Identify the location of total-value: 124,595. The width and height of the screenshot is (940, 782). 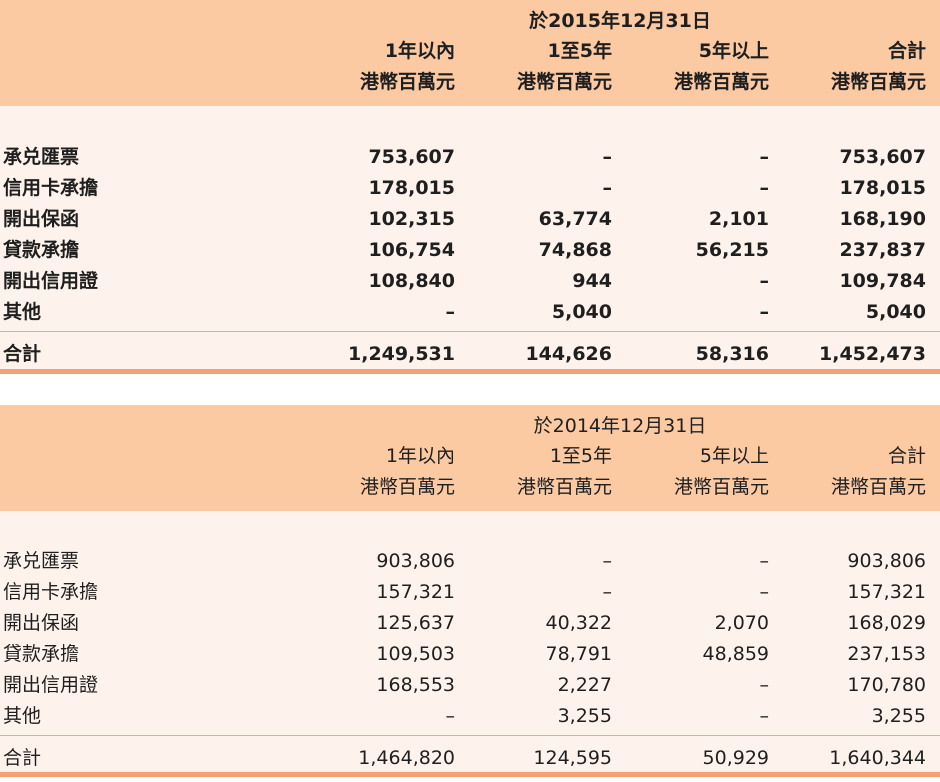
(572, 758).